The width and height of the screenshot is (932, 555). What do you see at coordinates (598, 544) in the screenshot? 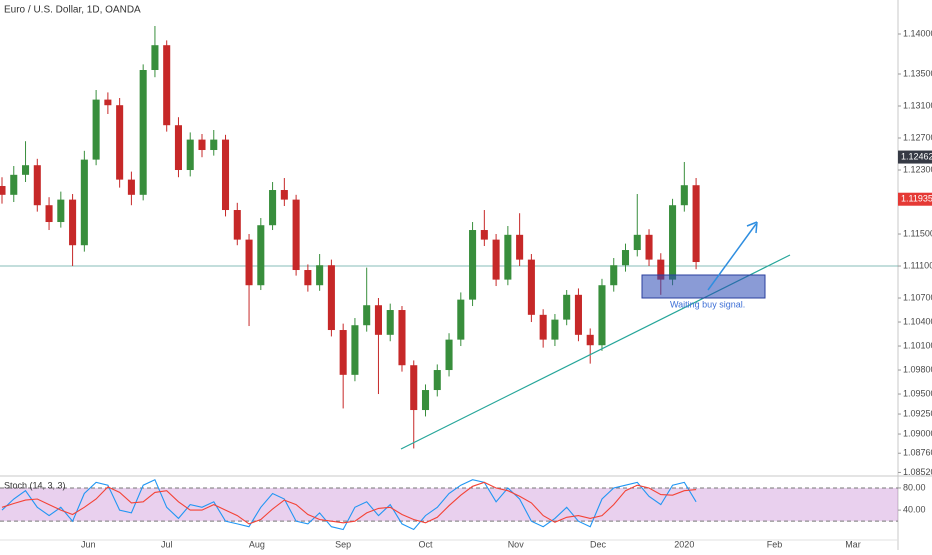
I see `x-tick-label: Dec` at bounding box center [598, 544].